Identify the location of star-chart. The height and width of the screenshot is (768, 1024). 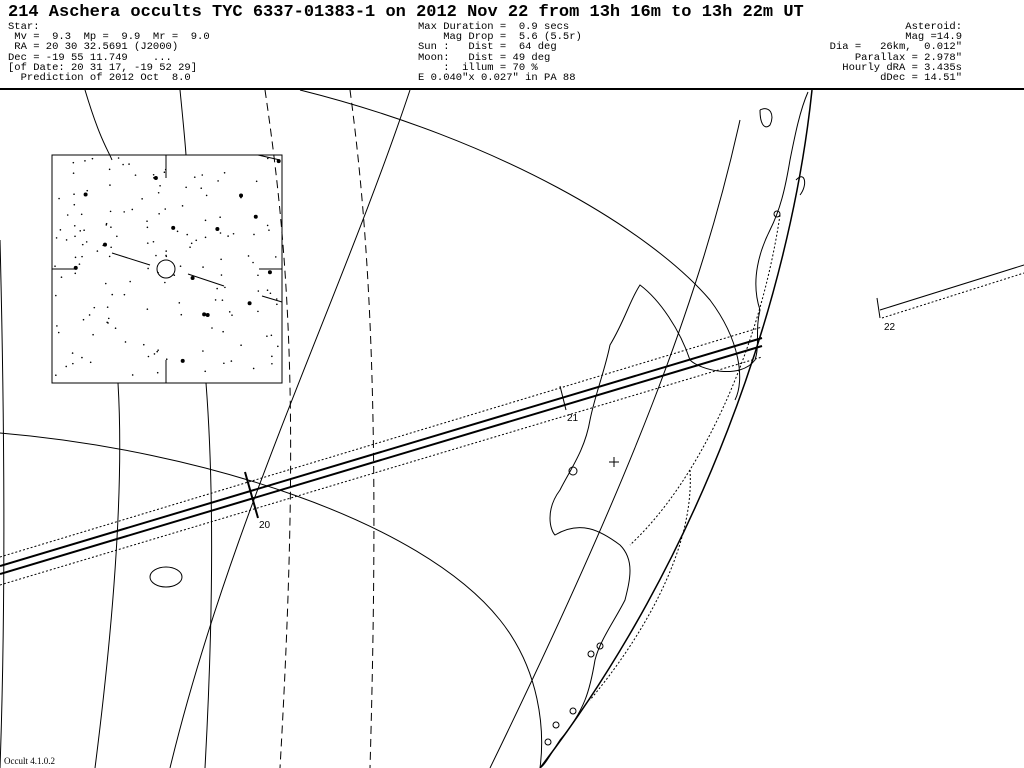
(167, 269).